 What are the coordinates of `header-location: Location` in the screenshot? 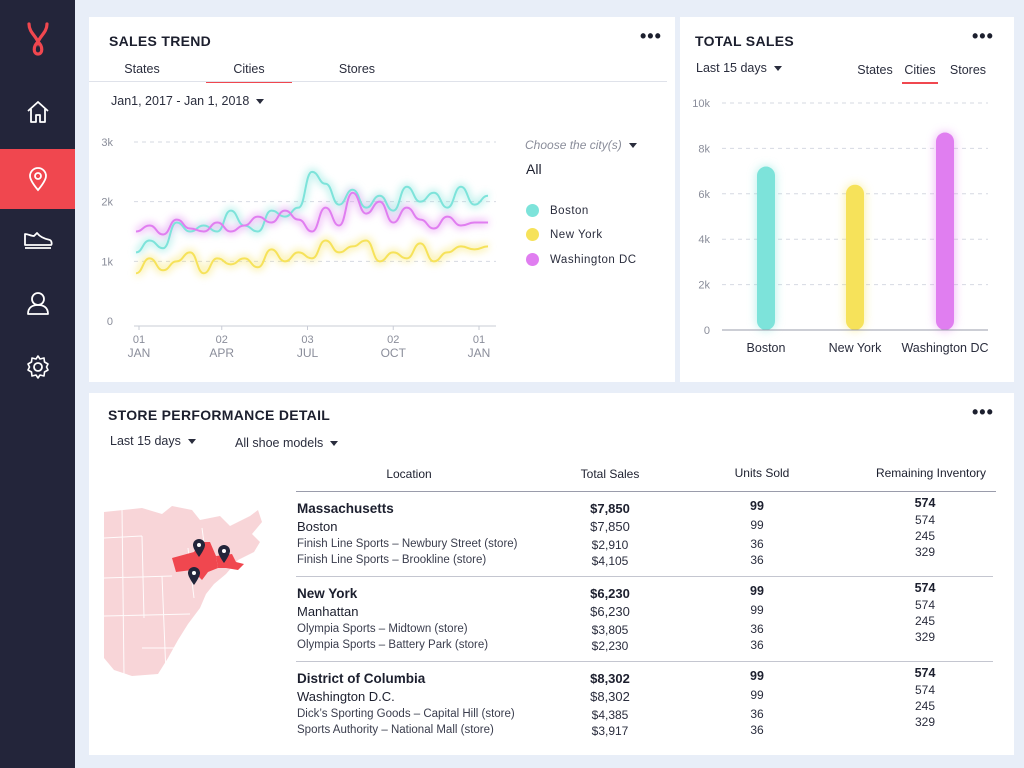 It's located at (409, 474).